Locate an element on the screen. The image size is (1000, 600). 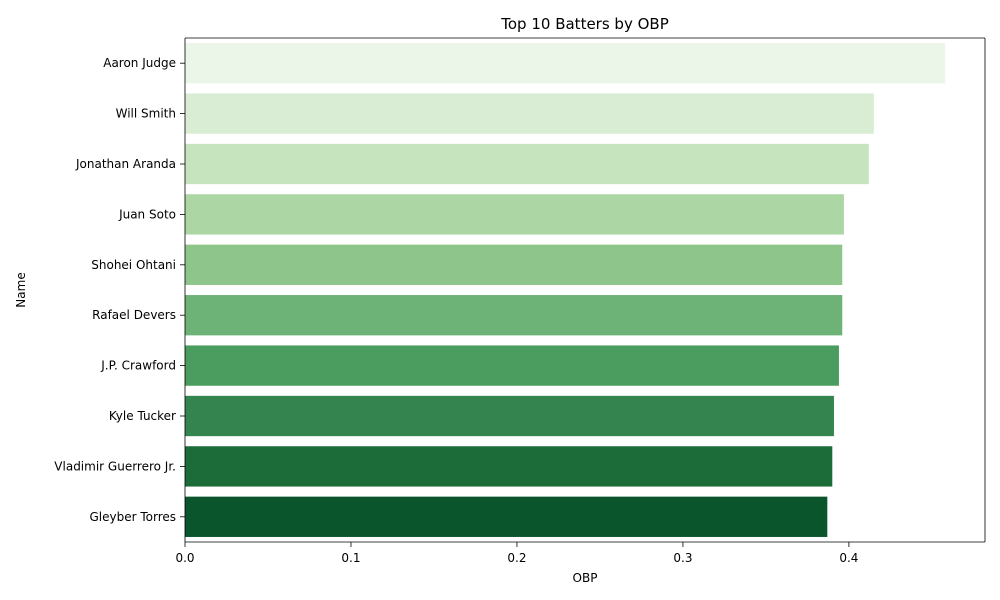
bar-kyle-tucker is located at coordinates (509, 416).